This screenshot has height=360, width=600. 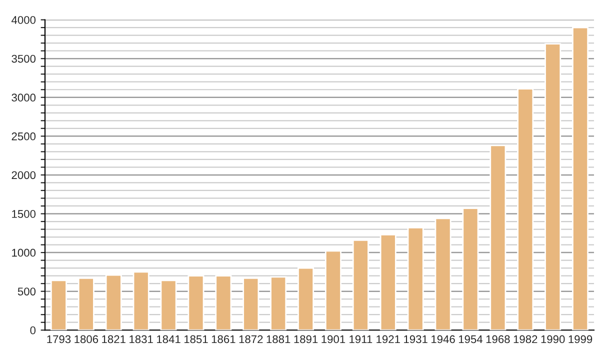 I want to click on y-tick-label: 2500, so click(x=24, y=136).